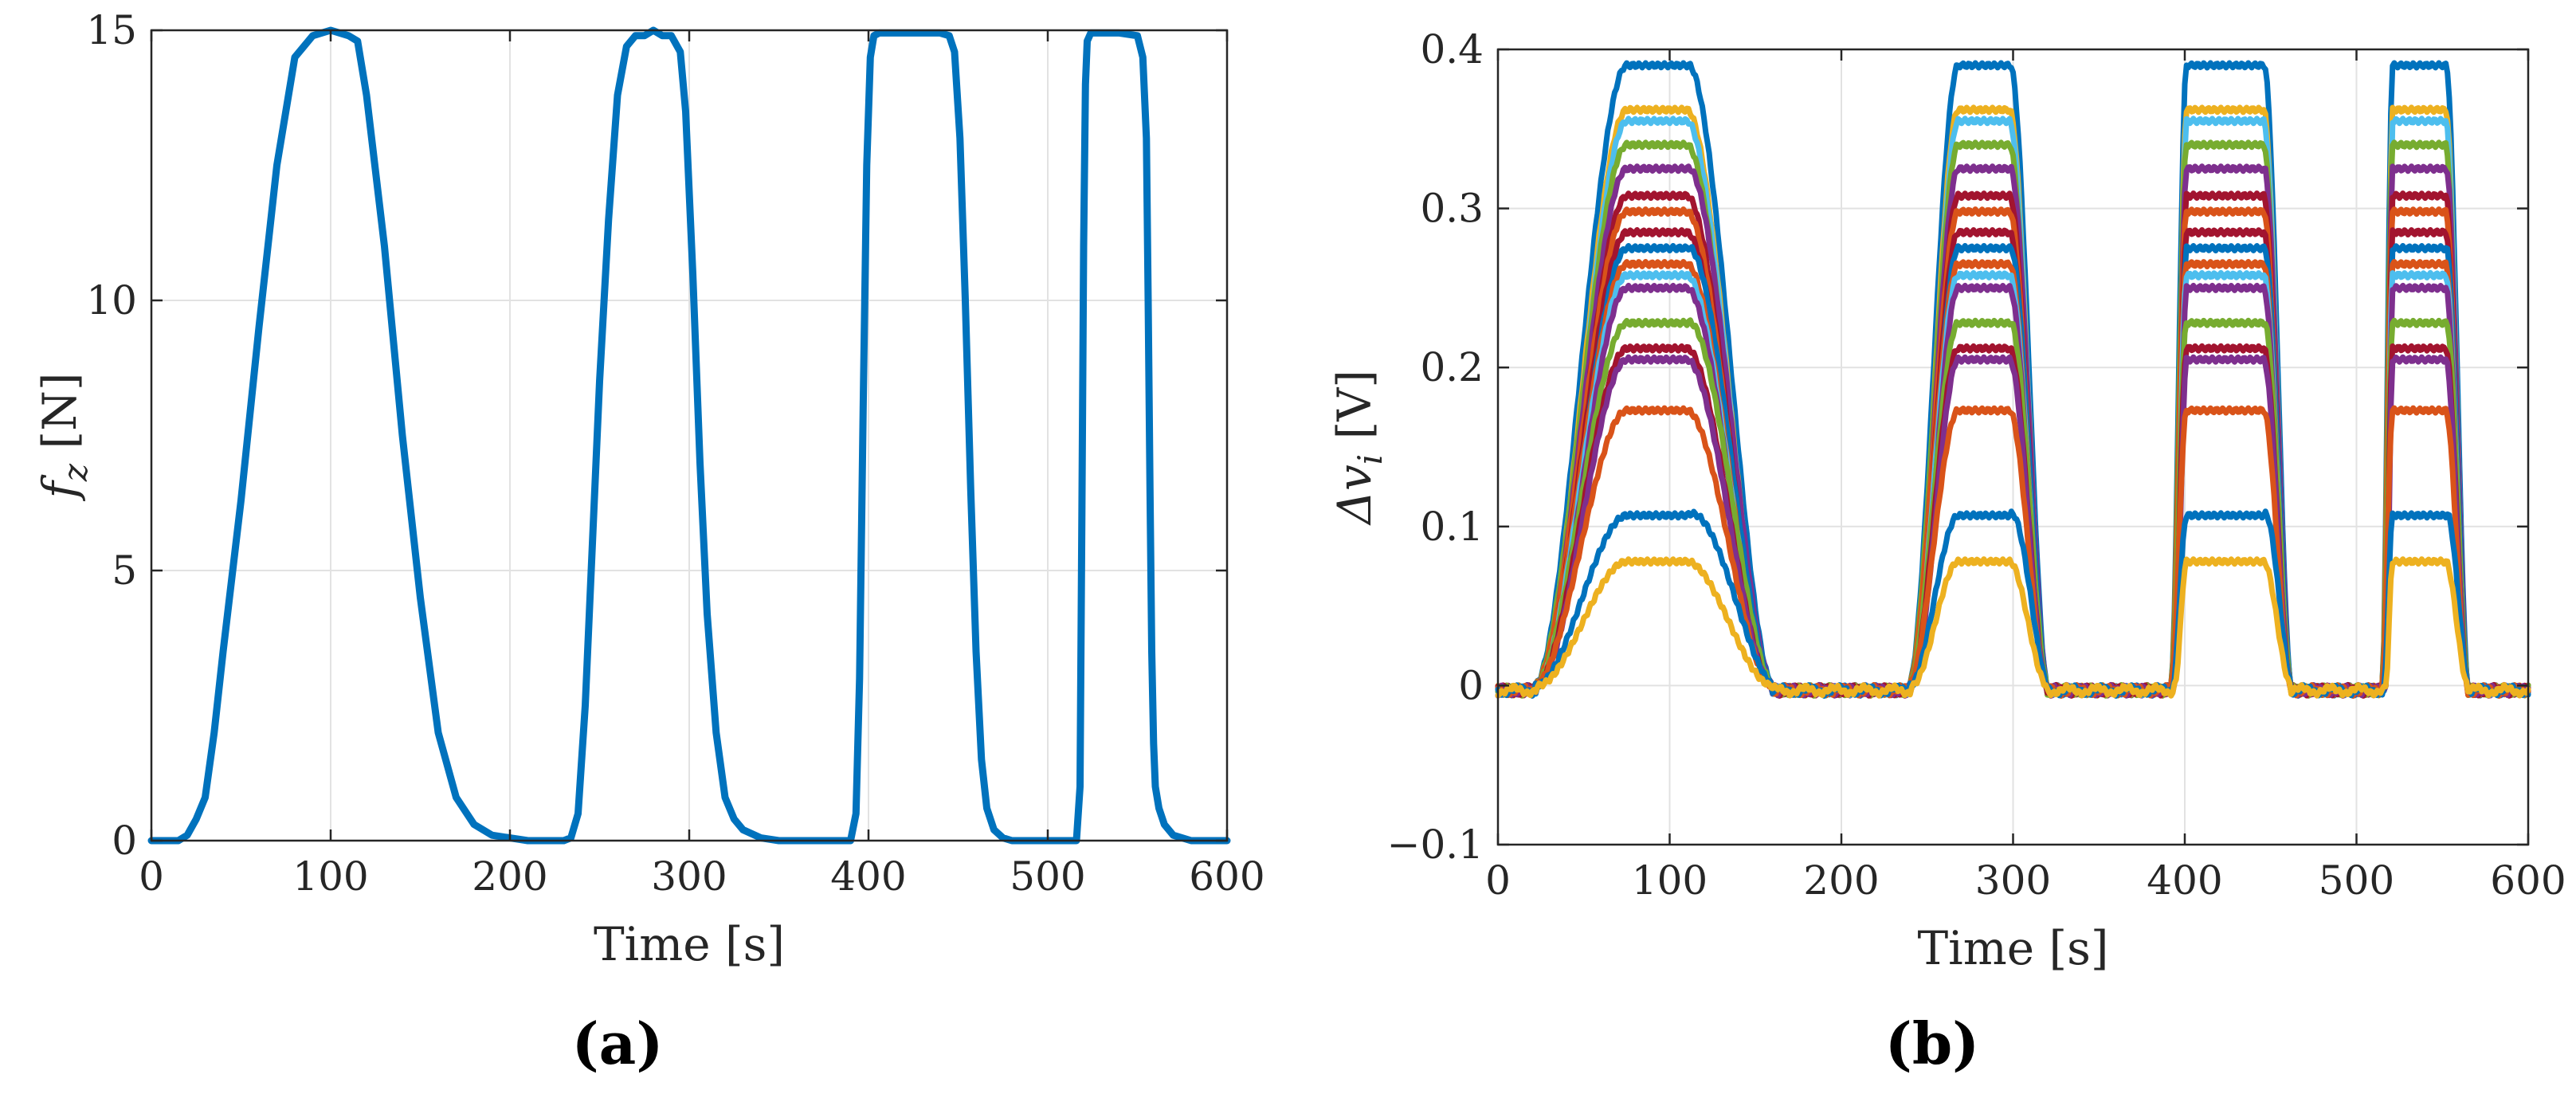  What do you see at coordinates (1370, 459) in the screenshot?
I see `y-axis-subscript: i` at bounding box center [1370, 459].